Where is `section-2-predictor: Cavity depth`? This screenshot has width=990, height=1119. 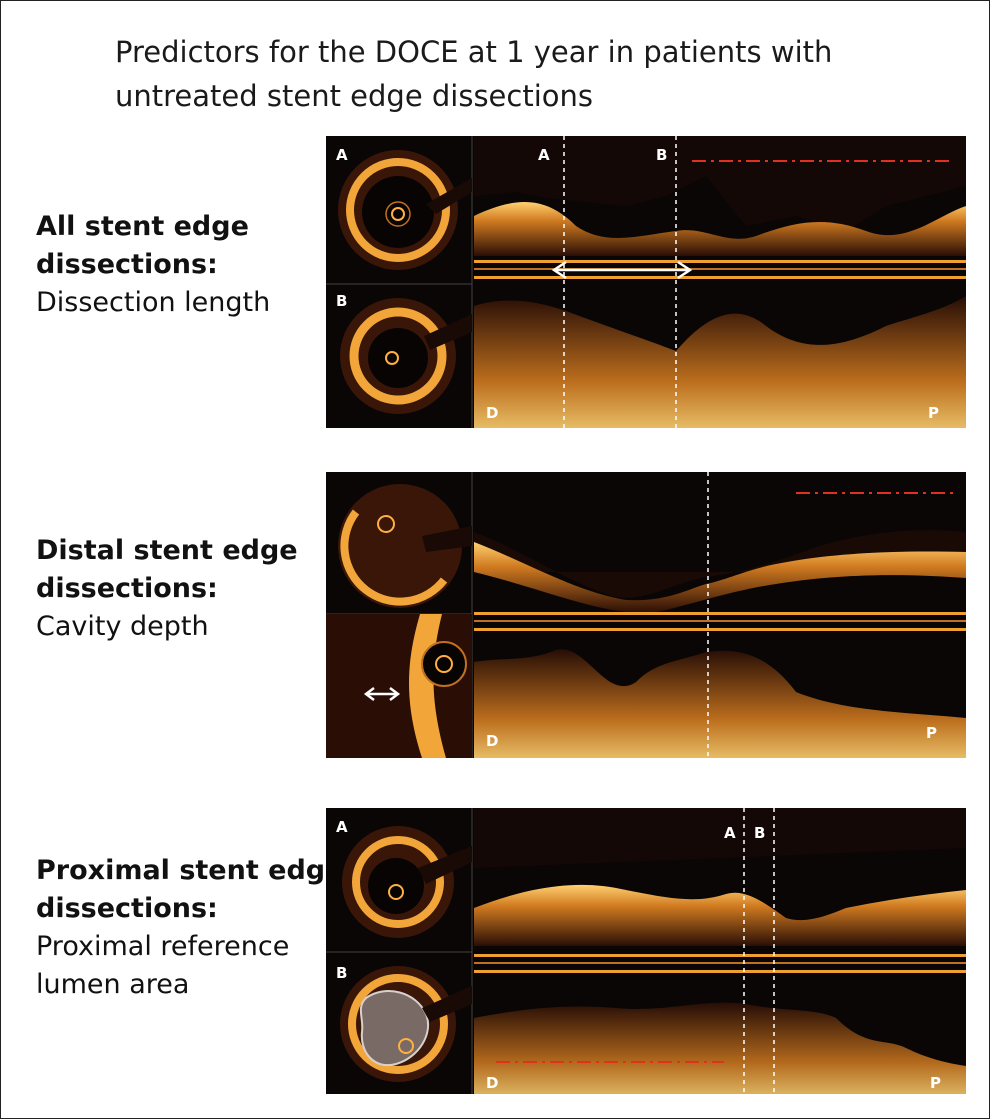 section-2-predictor: Cavity depth is located at coordinates (122, 626).